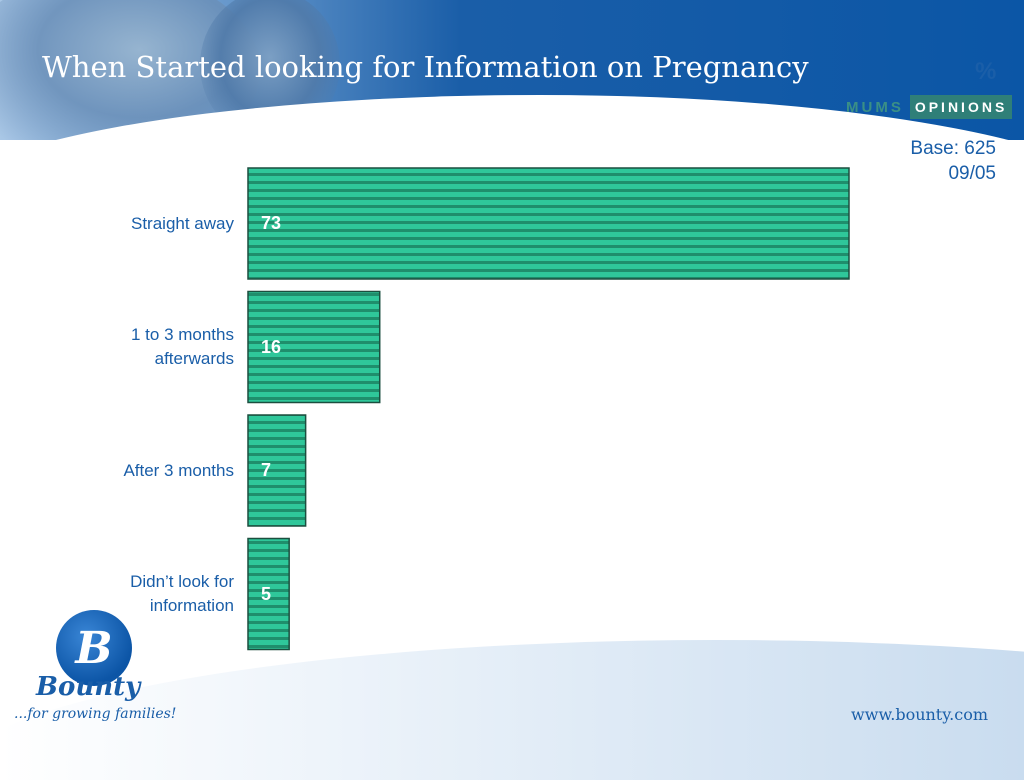  Describe the element at coordinates (271, 346) in the screenshot. I see `bar-value-label-1: 16` at that location.